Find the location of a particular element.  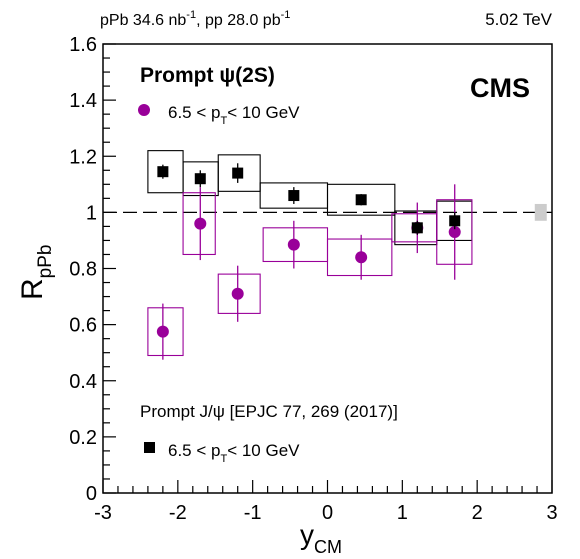

y-tick-label: 0.4 is located at coordinates (83, 382).